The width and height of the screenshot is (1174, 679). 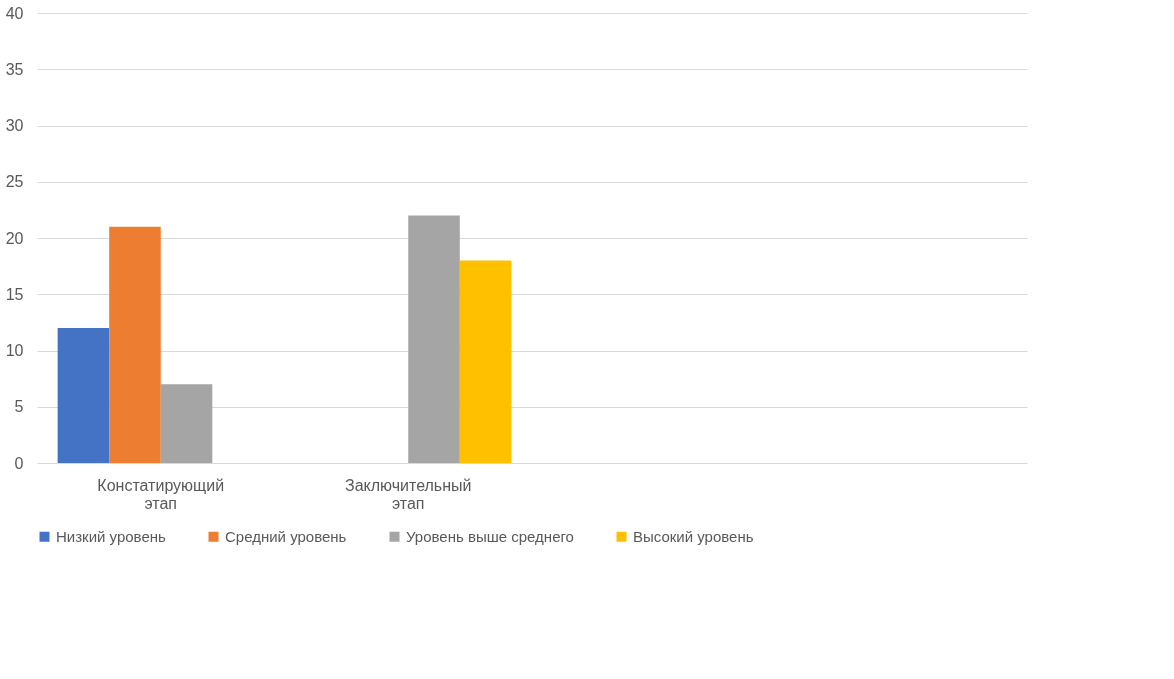 I want to click on y-tick-label: 40, so click(x=14, y=13).